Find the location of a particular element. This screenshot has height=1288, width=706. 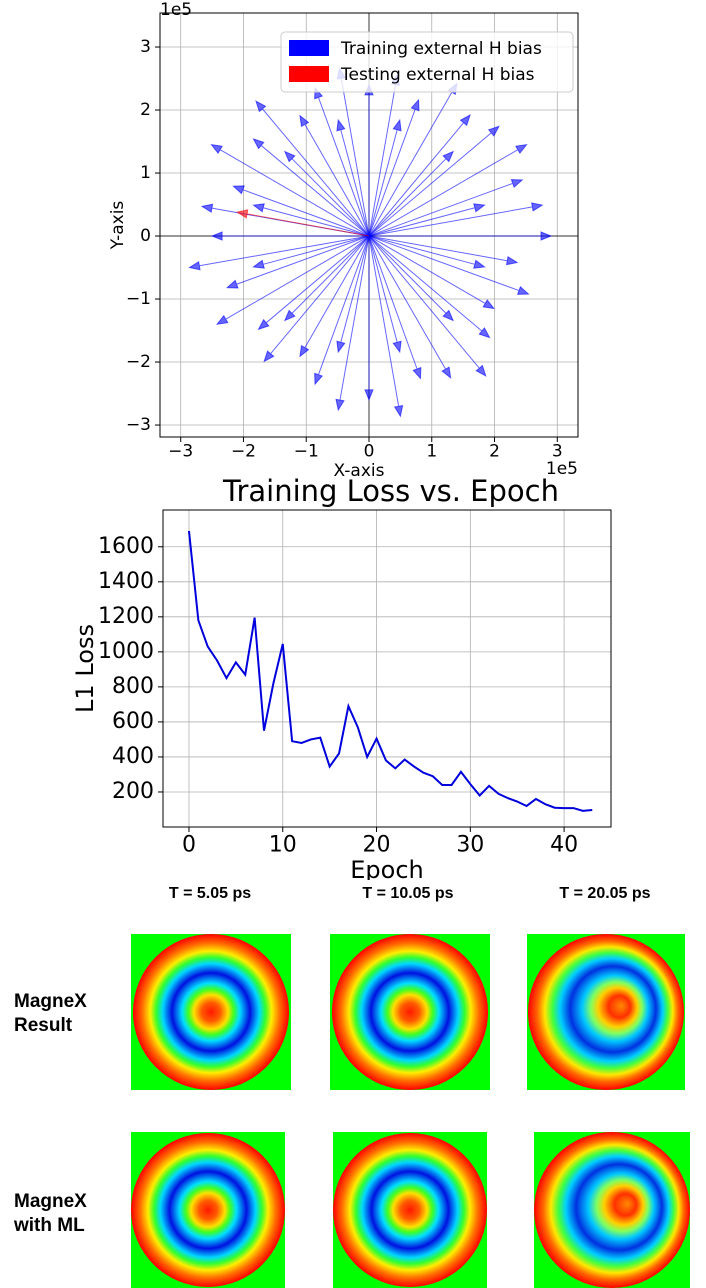

column-title: T = 5.05 ps is located at coordinates (210, 893).